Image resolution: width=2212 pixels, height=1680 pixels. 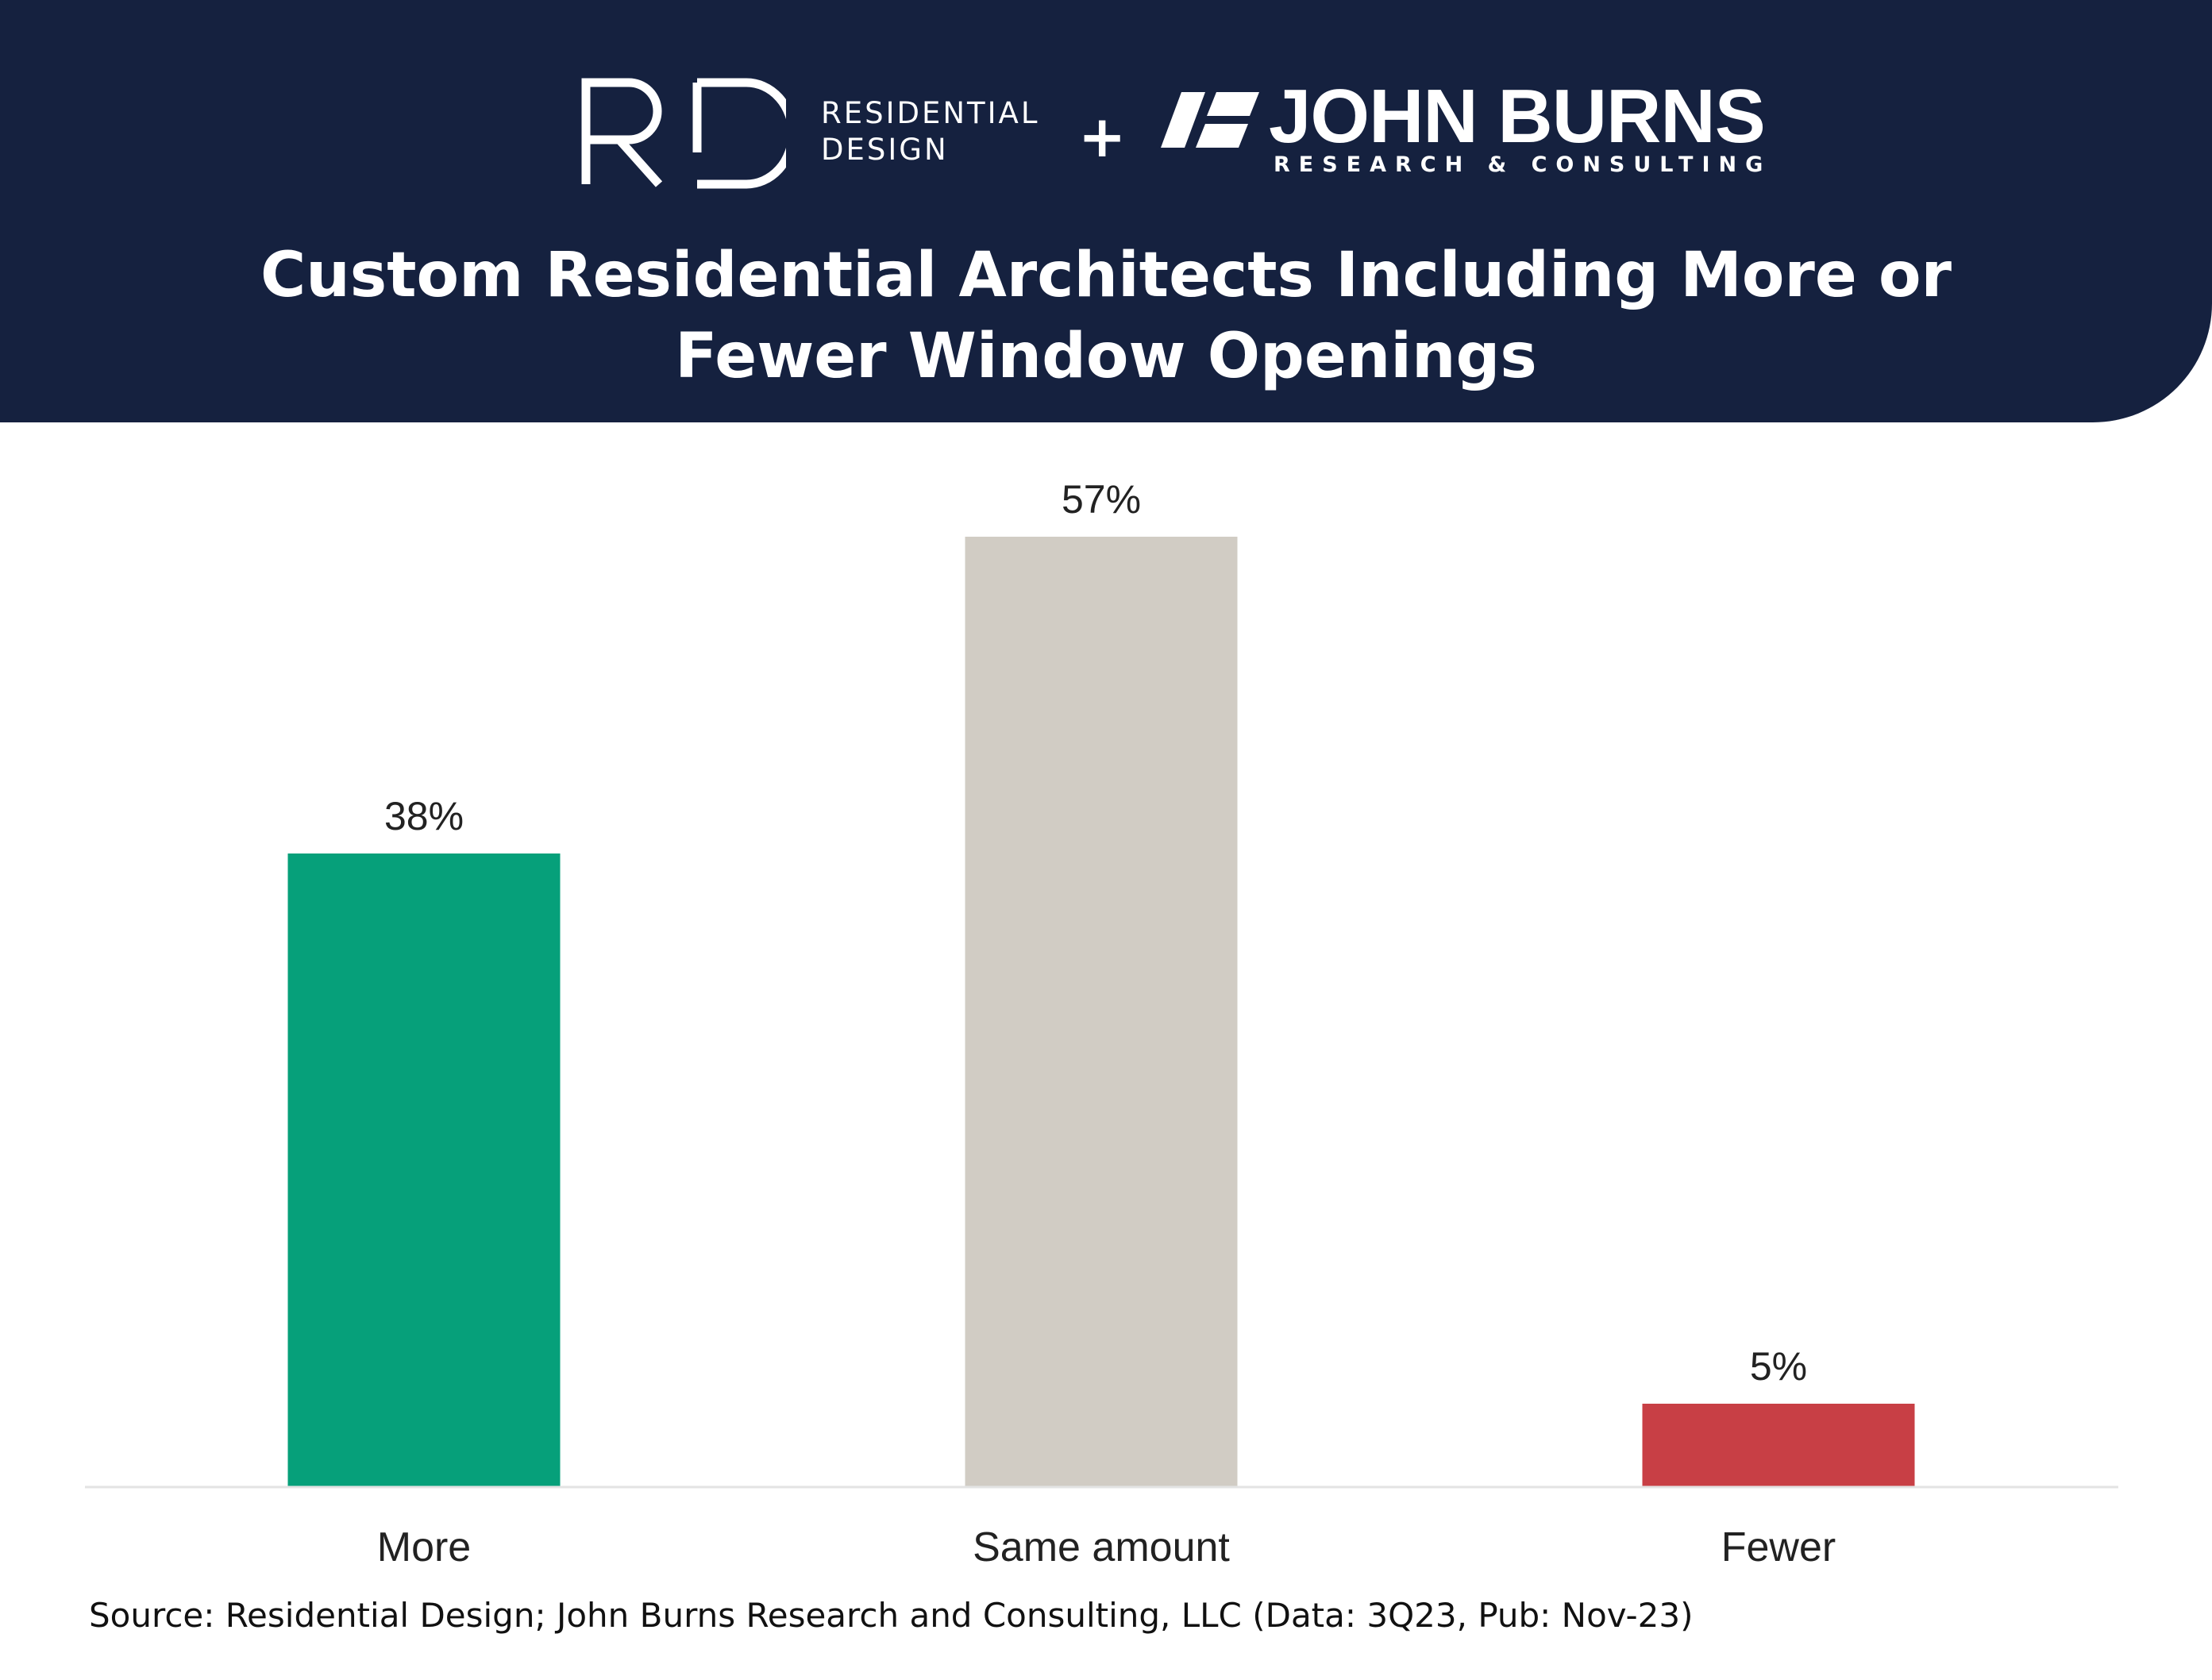 What do you see at coordinates (1210, 120) in the screenshot?
I see `john-burns-logo-mark` at bounding box center [1210, 120].